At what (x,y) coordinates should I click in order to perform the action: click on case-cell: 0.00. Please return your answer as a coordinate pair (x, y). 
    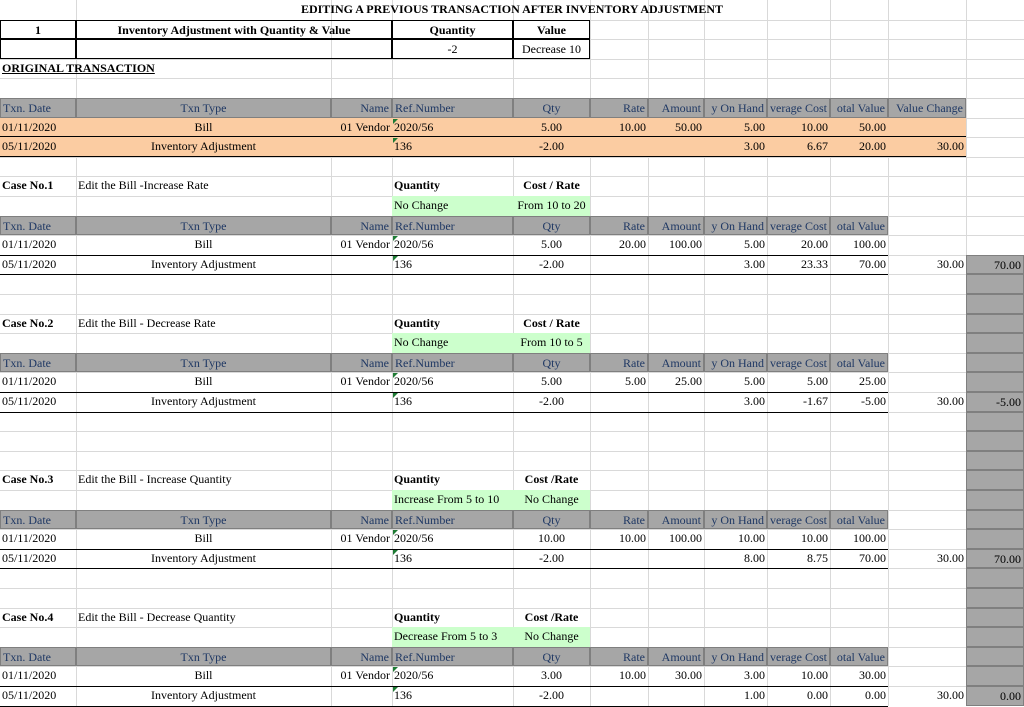
    Looking at the image, I should click on (817, 695).